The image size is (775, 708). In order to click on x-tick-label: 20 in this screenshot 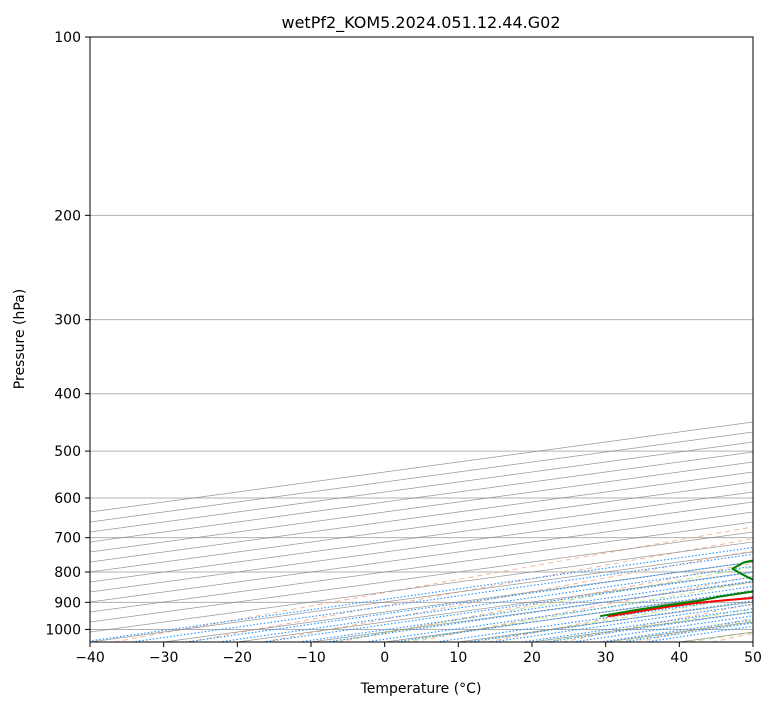, I will do `click(532, 658)`.